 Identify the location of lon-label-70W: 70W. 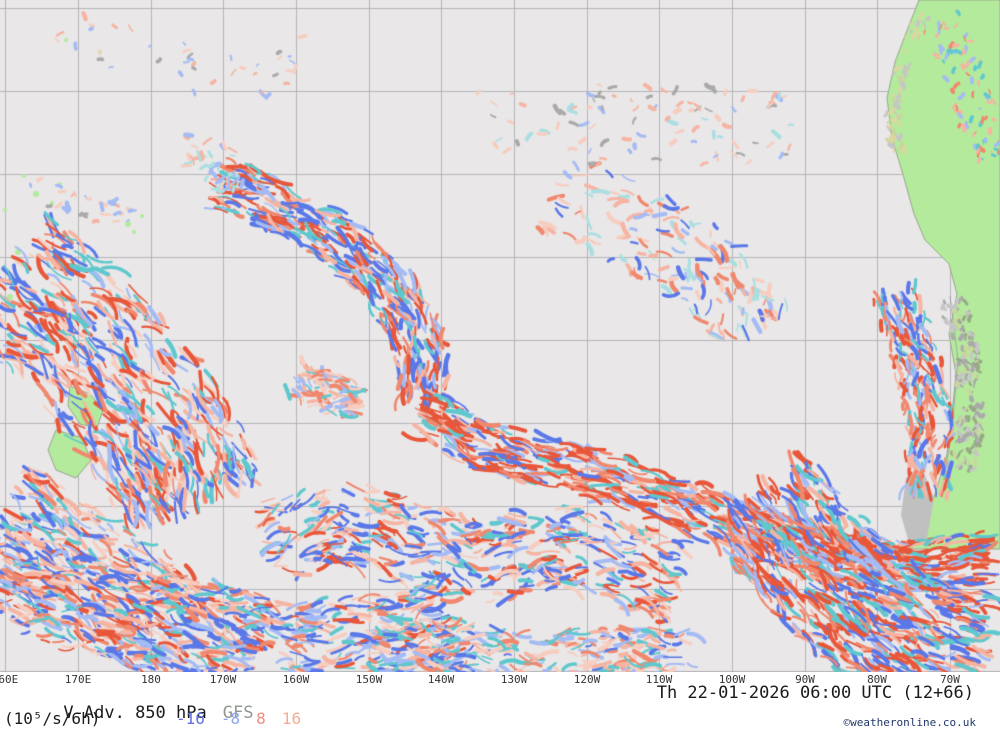
(950, 679).